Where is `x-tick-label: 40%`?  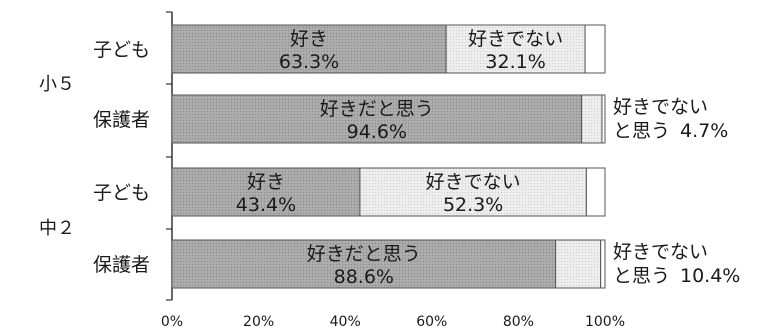
x-tick-label: 40% is located at coordinates (345, 322).